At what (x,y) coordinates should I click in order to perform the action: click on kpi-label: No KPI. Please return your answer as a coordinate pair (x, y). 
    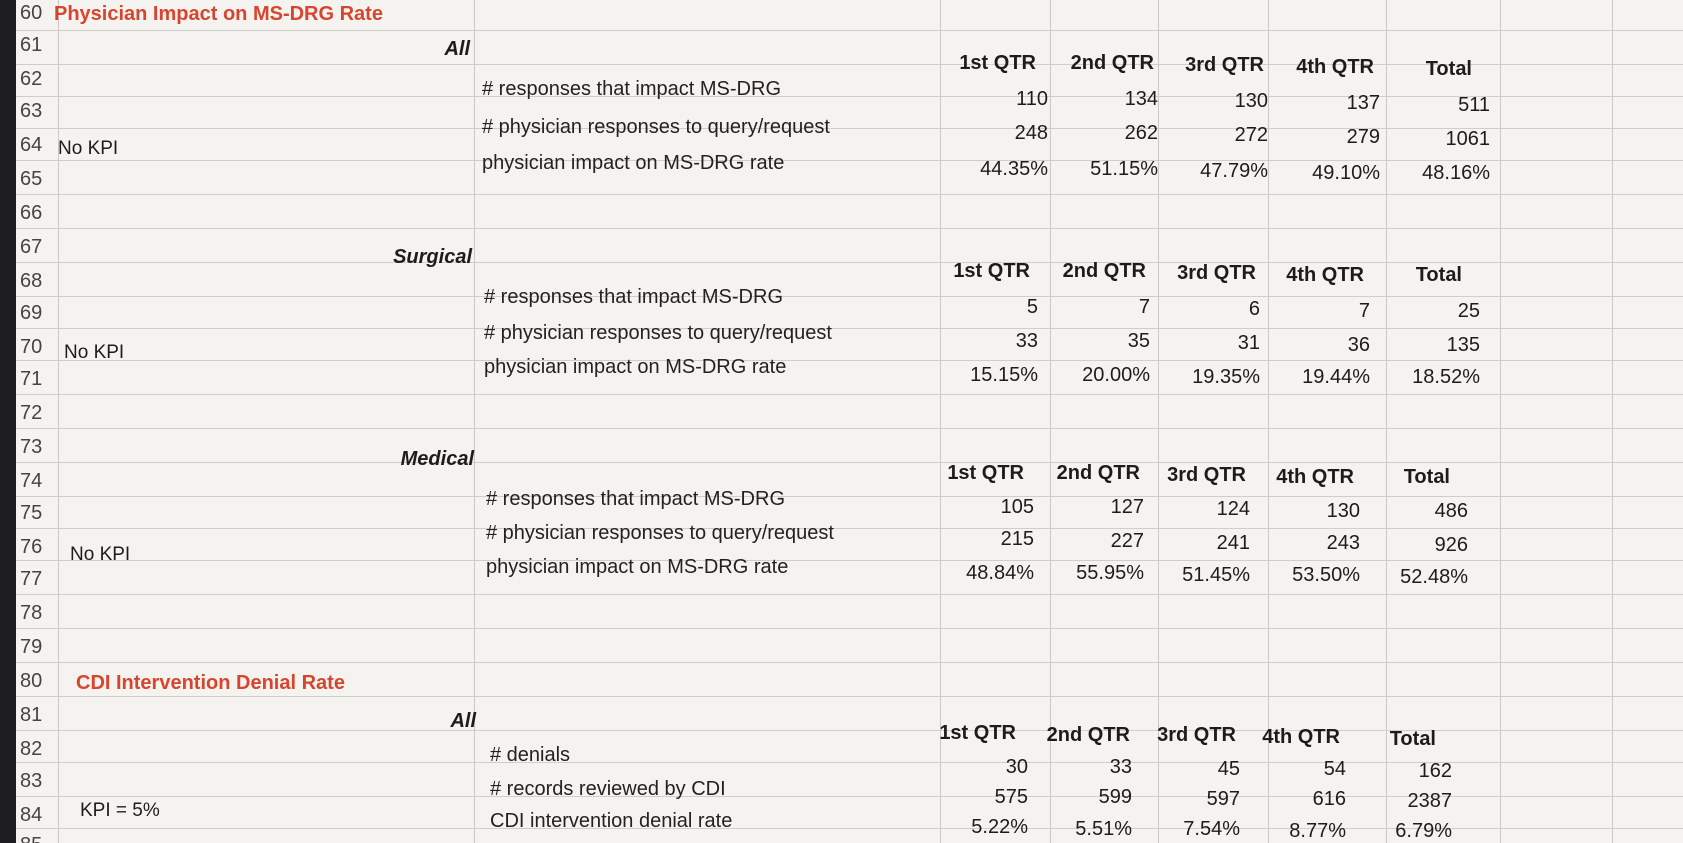
    Looking at the image, I should click on (94, 352).